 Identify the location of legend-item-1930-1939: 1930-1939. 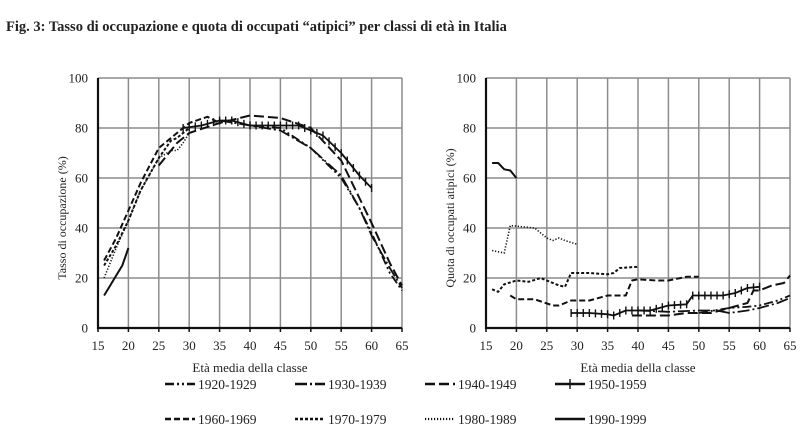
(341, 384).